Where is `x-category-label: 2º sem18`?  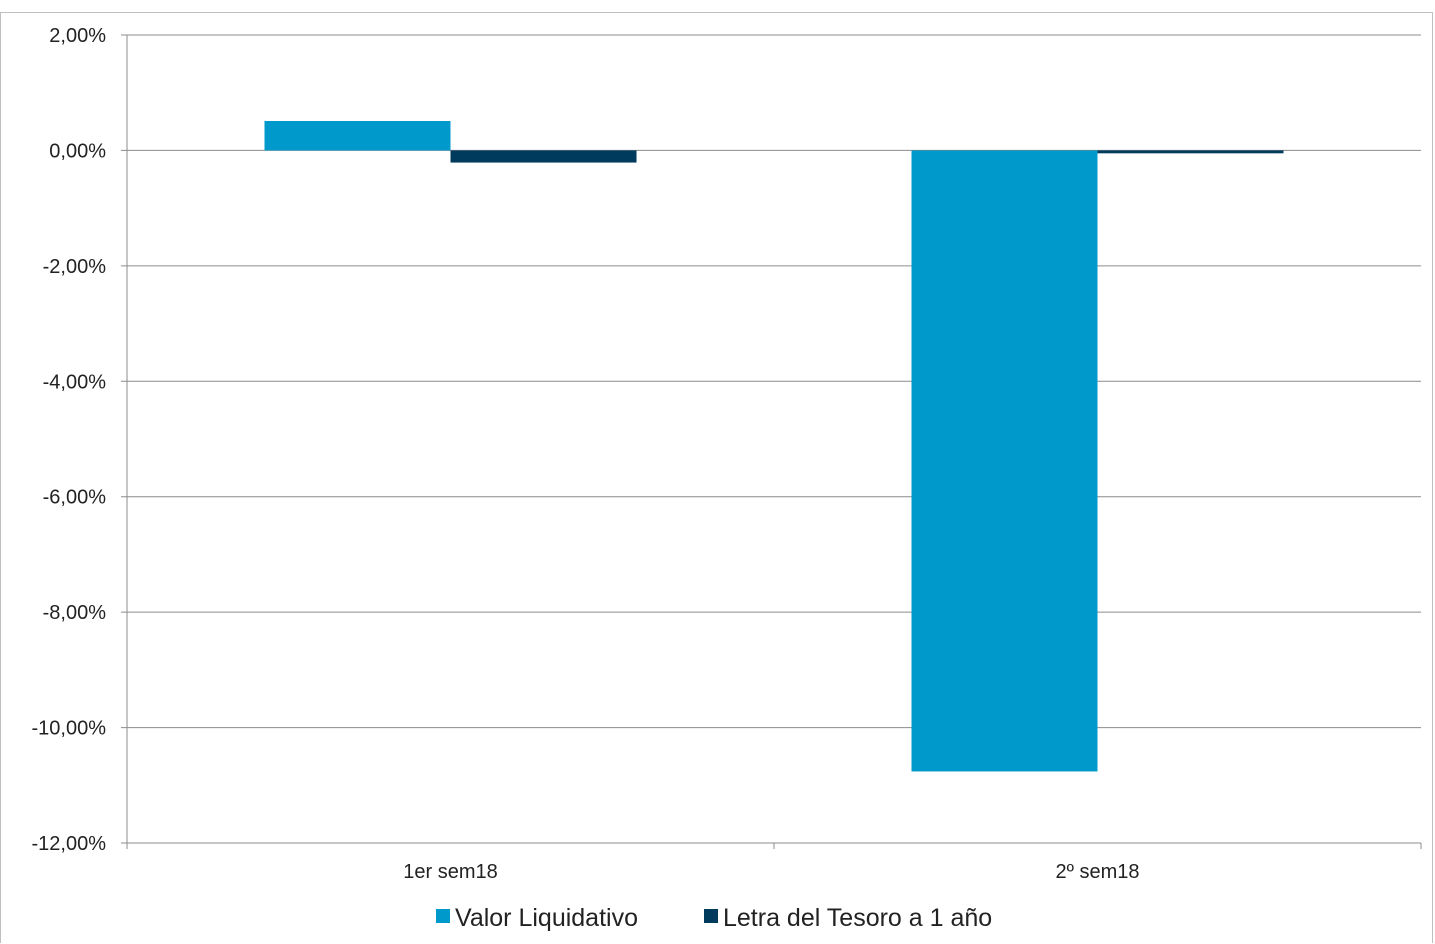 x-category-label: 2º sem18 is located at coordinates (1097, 872).